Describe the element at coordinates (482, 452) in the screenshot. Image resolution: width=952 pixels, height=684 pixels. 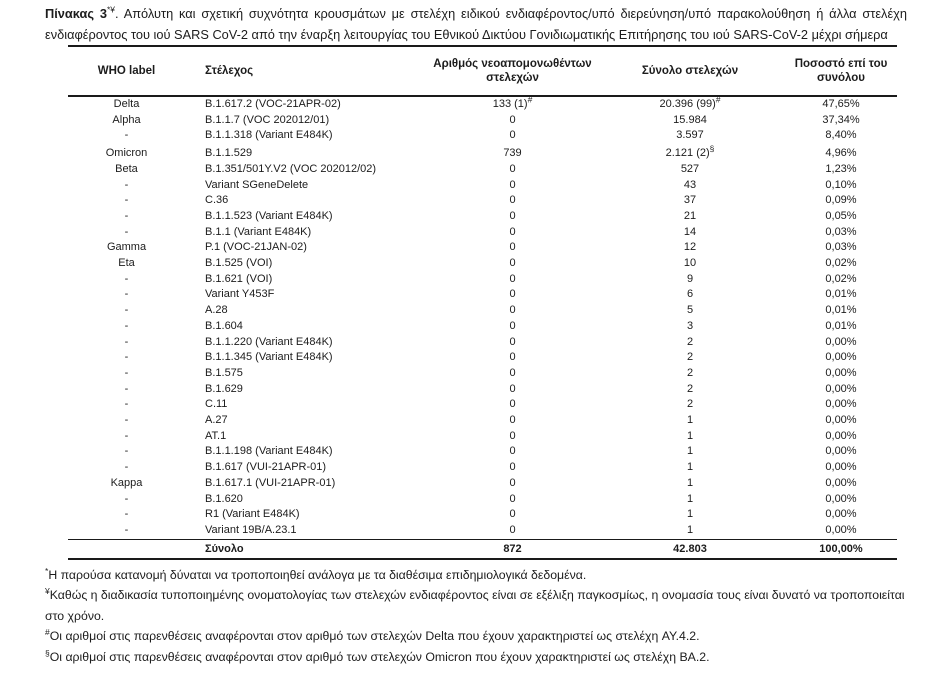
I see `table-row: - B.1.1.198 (Variant E484K) 0 1 0,00%` at that location.